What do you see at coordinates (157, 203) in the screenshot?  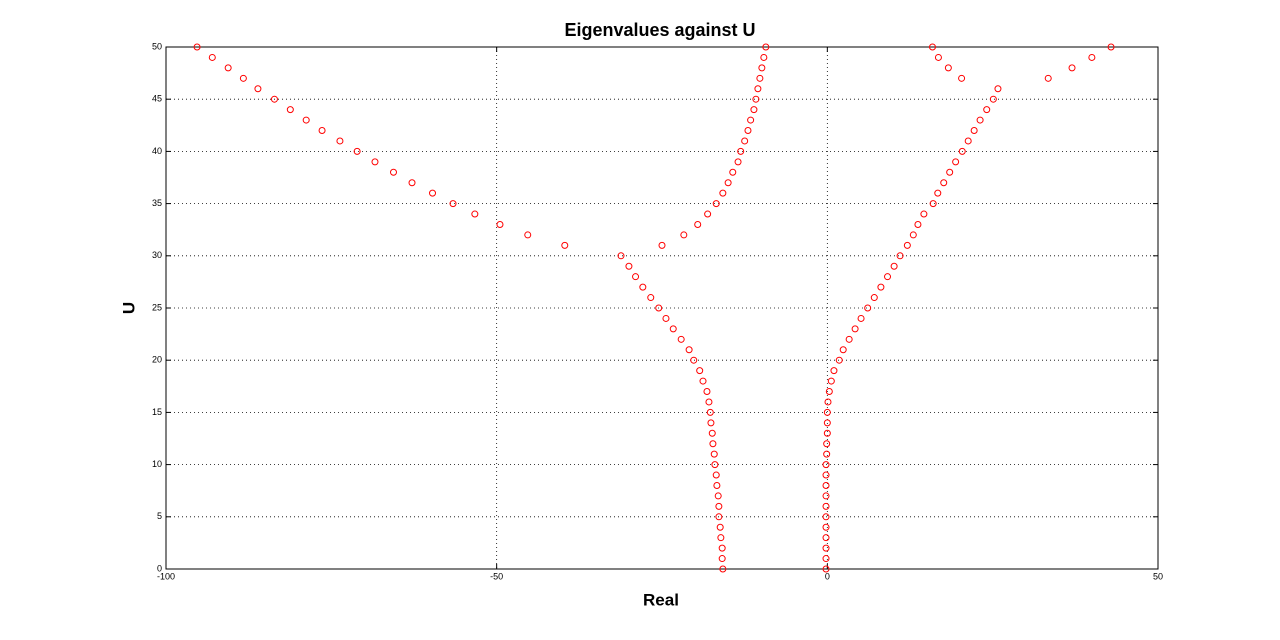 I see `y-tick-label: 35` at bounding box center [157, 203].